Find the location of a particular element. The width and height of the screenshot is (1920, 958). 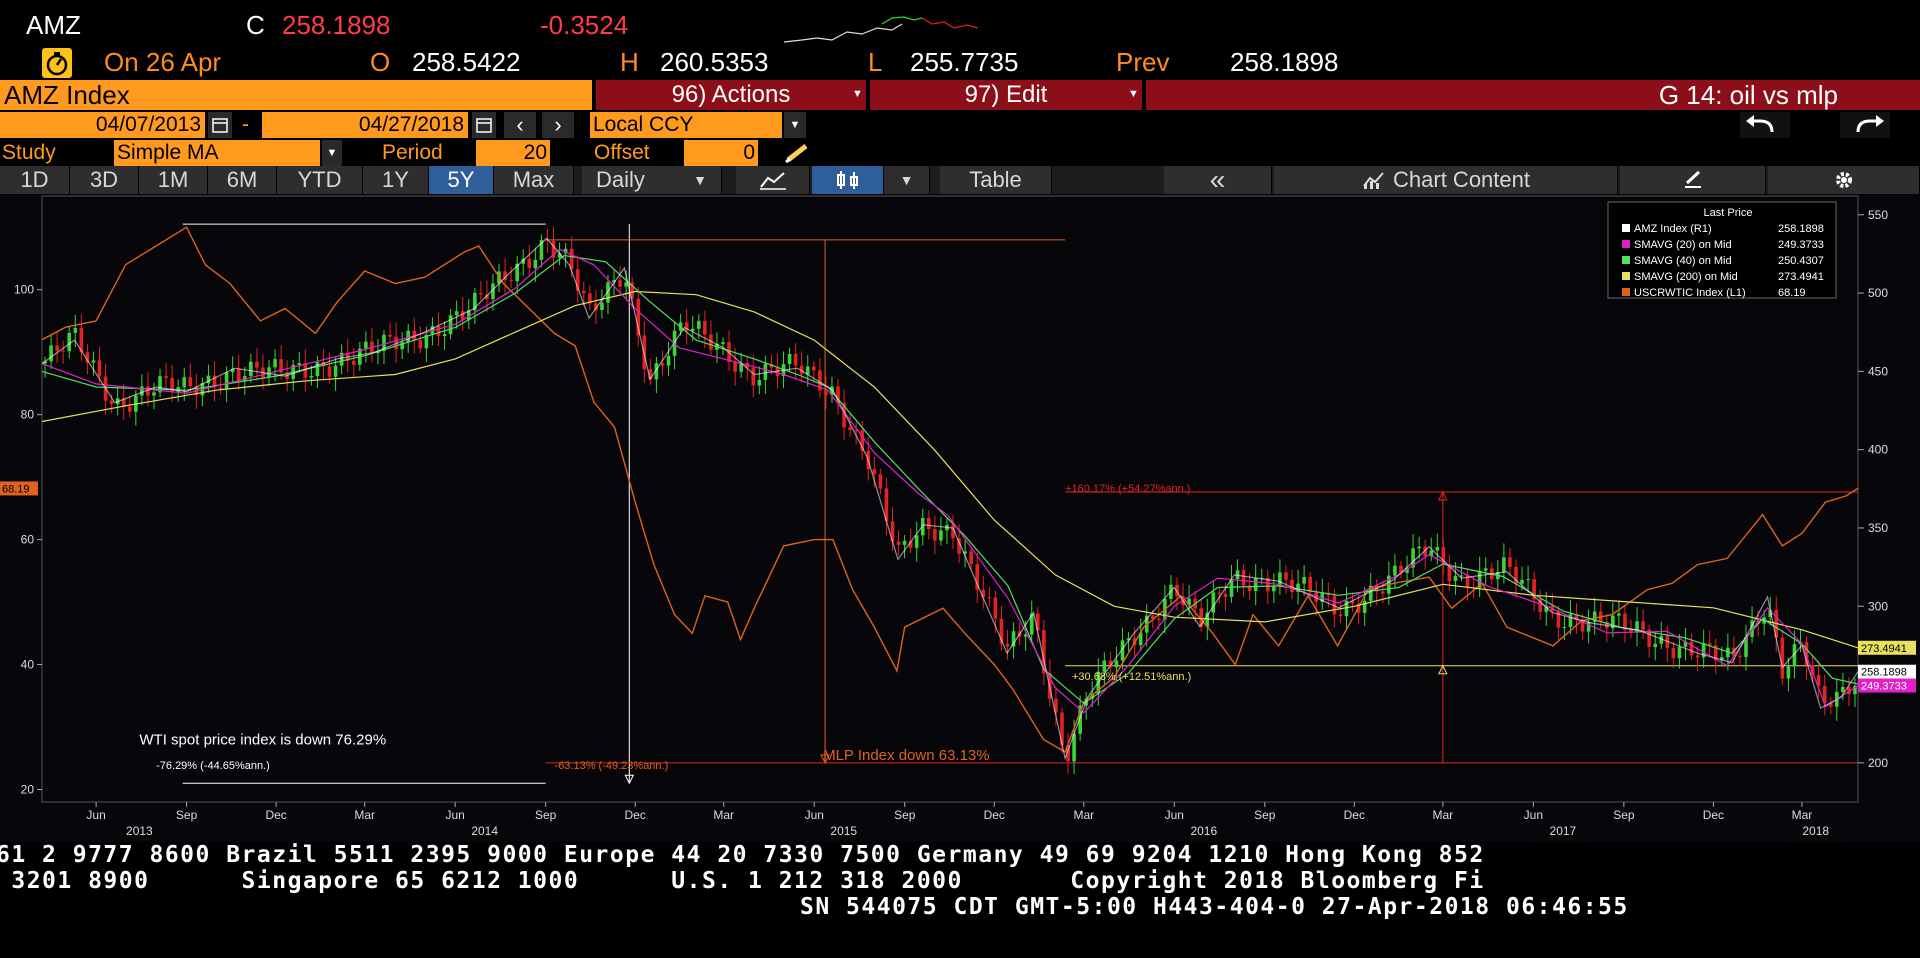

line-chart-icon is located at coordinates (772, 181).